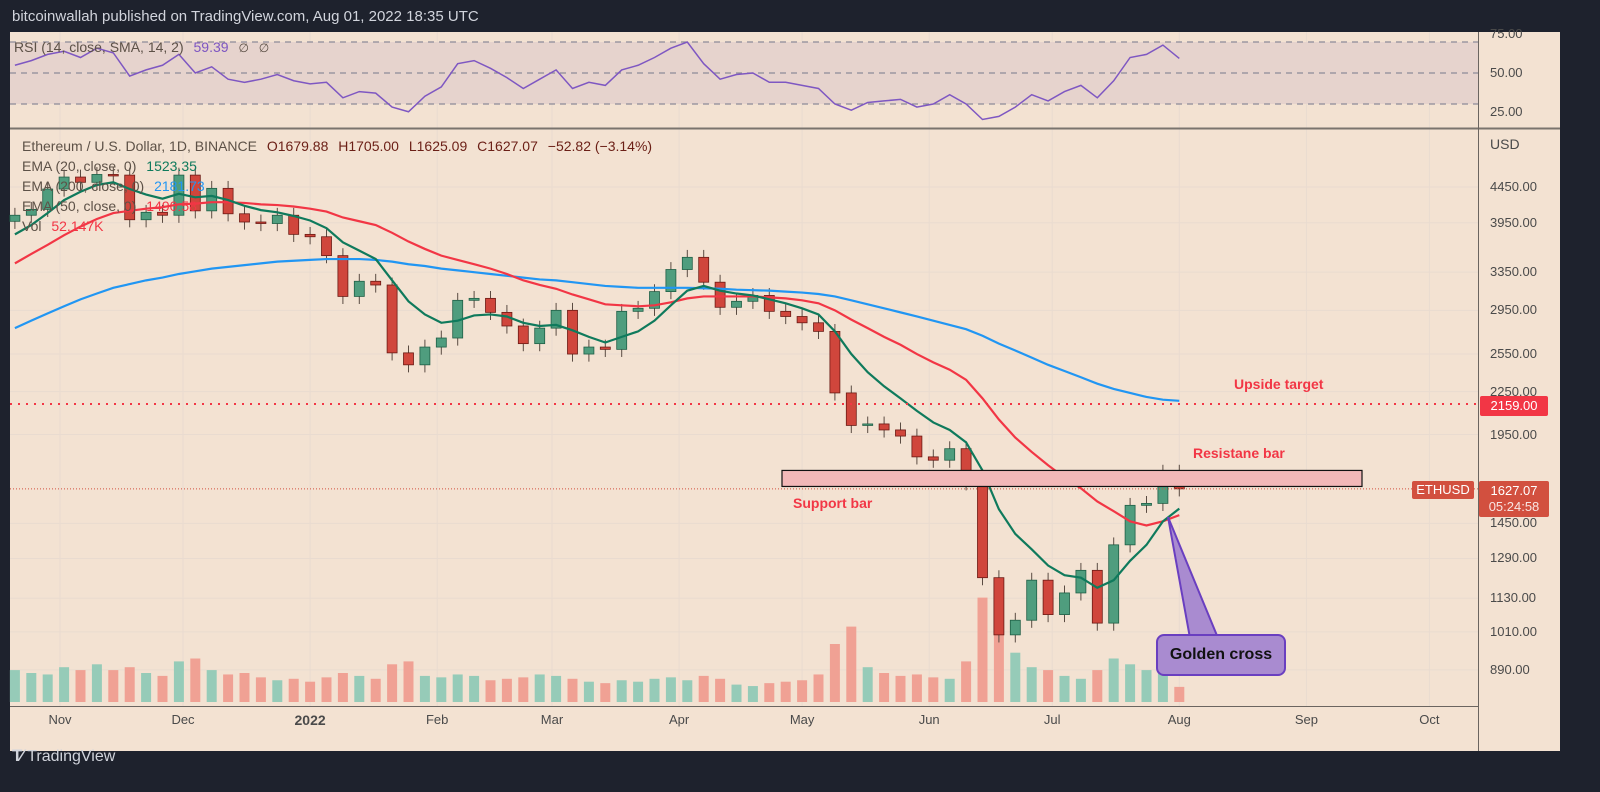 The height and width of the screenshot is (792, 1600). What do you see at coordinates (833, 503) in the screenshot?
I see `support-bar-label: Support bar` at bounding box center [833, 503].